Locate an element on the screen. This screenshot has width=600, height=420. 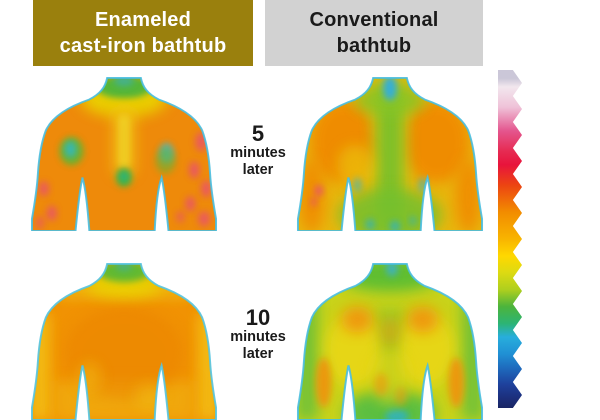
time-number-5: 5 is located at coordinates (258, 133).